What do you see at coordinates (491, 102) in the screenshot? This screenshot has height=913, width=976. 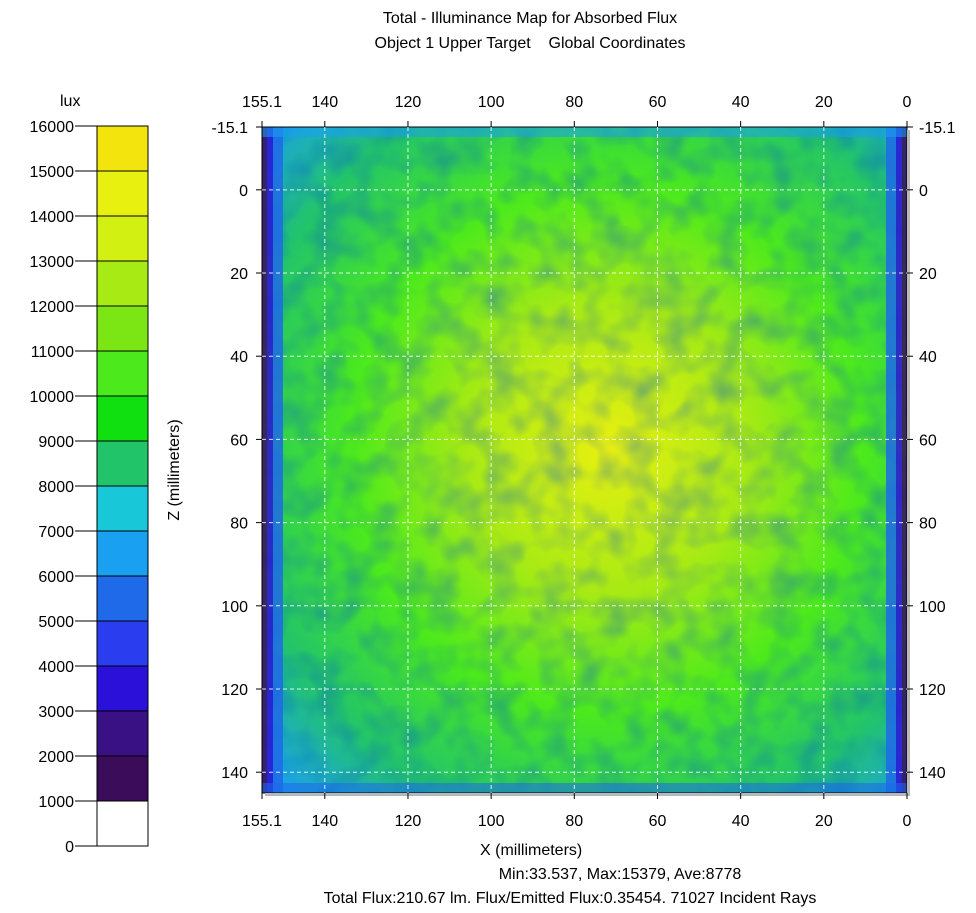 I see `x-tick-label-top-100: 100` at bounding box center [491, 102].